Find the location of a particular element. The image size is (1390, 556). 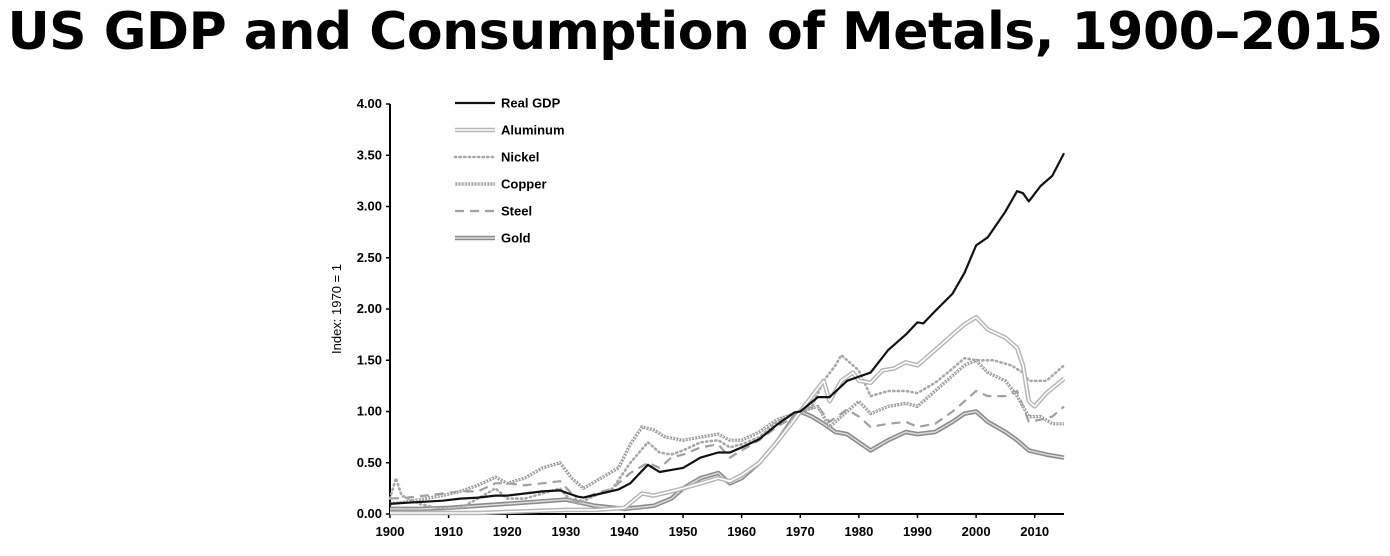

x-tick-label: 1920 is located at coordinates (507, 531).